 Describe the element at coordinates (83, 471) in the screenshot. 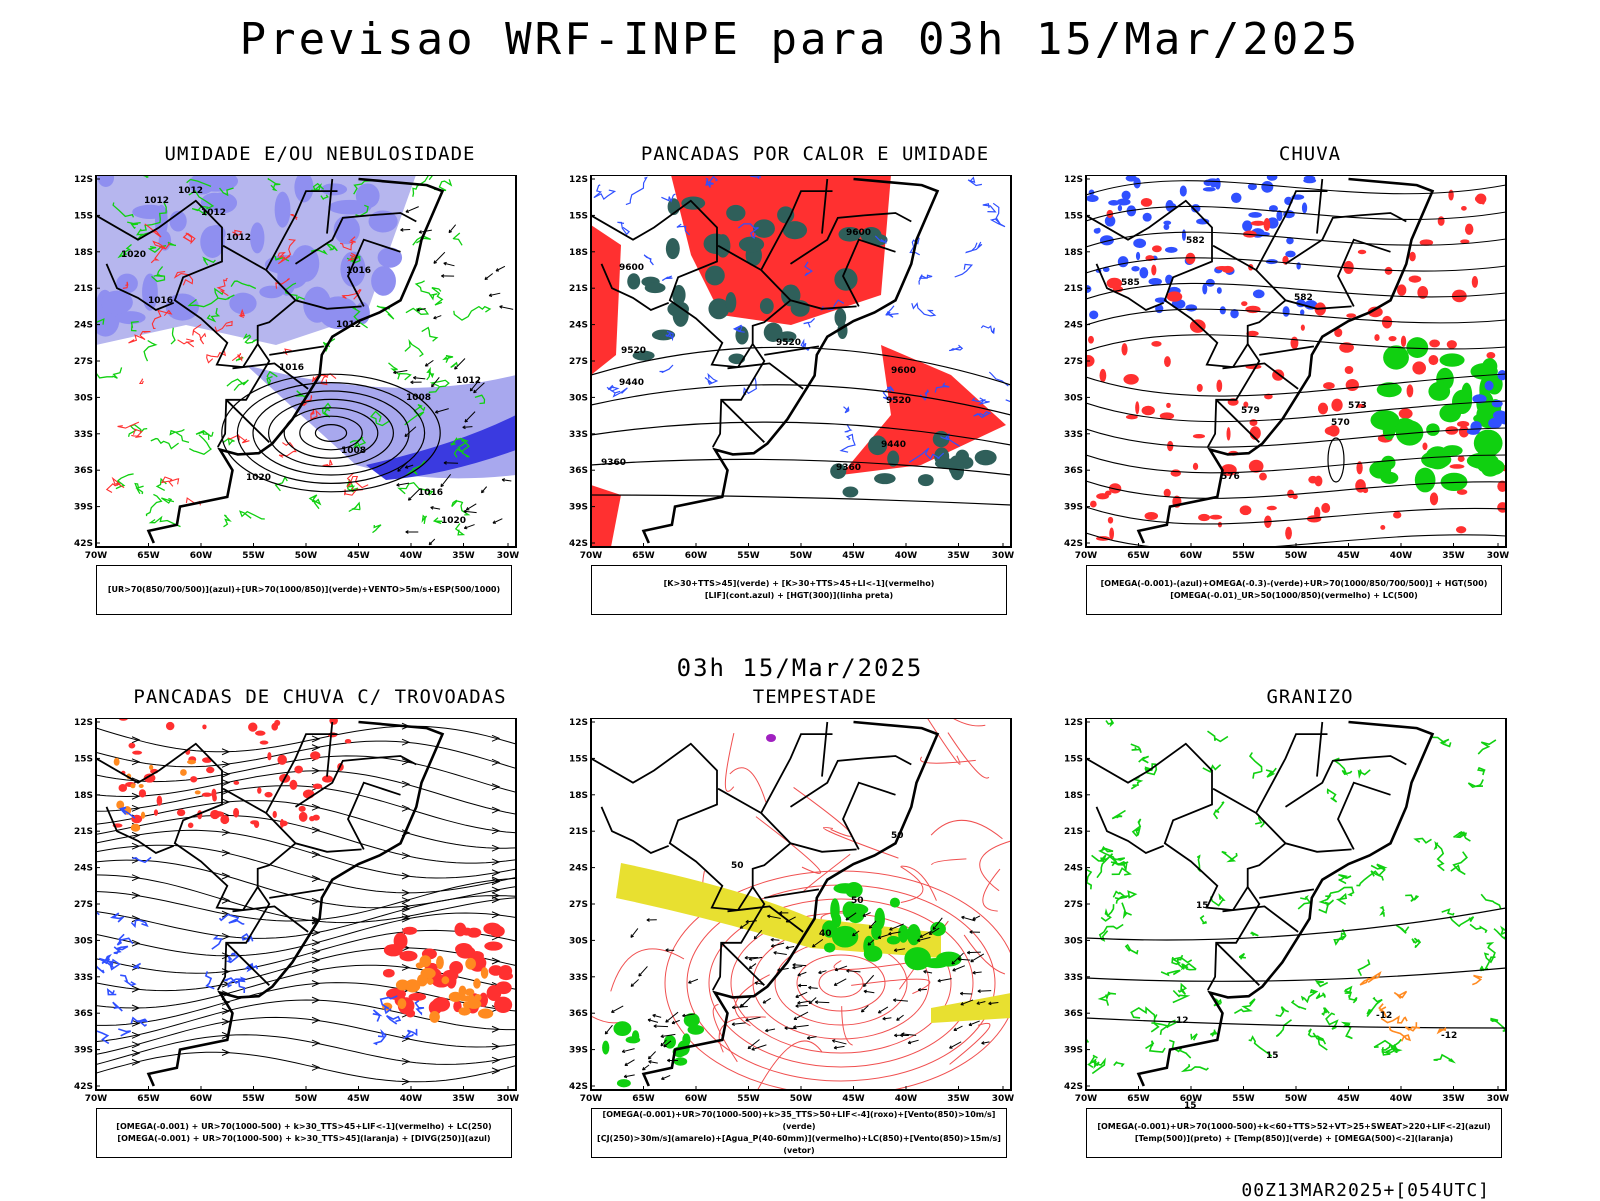

I see `lat-tick-label: 36S` at that location.